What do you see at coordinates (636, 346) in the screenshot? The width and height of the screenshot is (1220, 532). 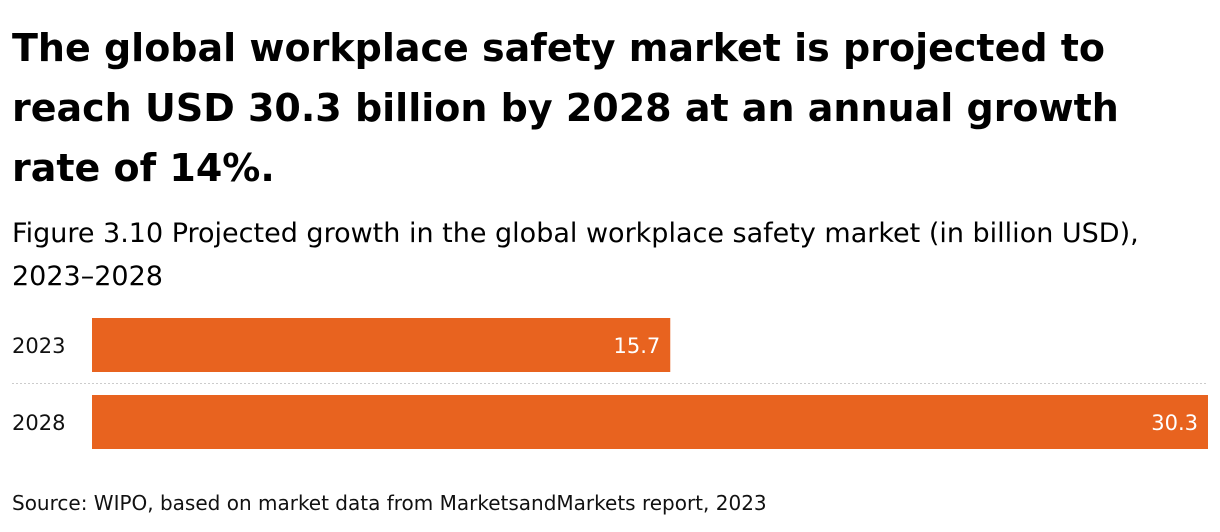 I see `value-label-2023: 15.7` at bounding box center [636, 346].